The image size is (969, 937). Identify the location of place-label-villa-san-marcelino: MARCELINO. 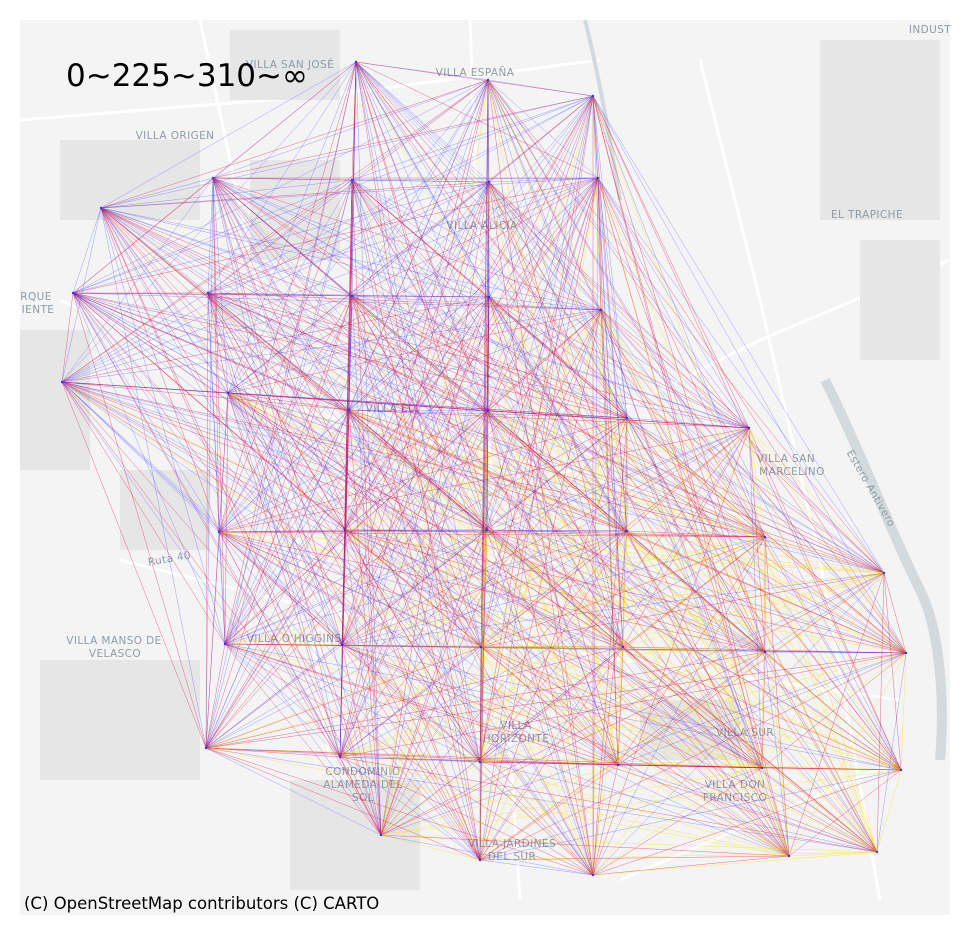
(792, 472).